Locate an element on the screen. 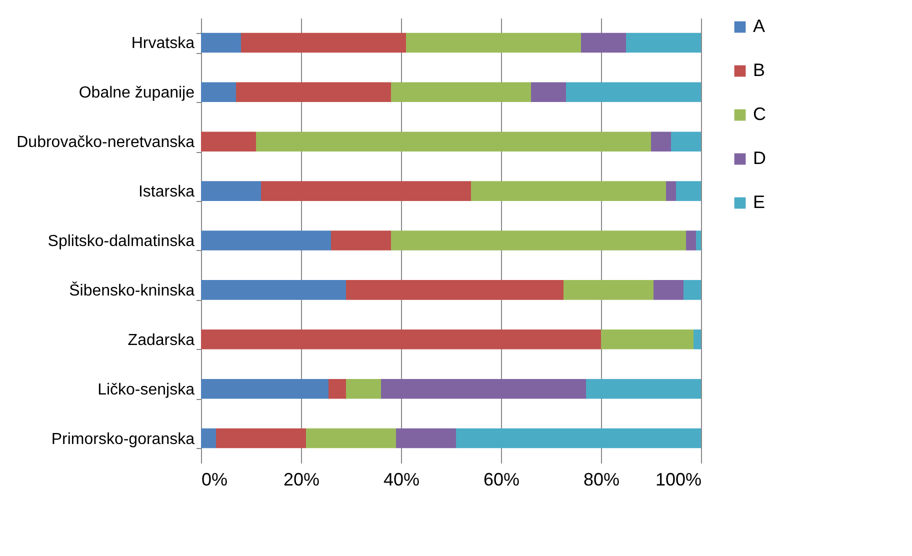 The height and width of the screenshot is (556, 912). y-tick-label: Hrvatska is located at coordinates (163, 43).